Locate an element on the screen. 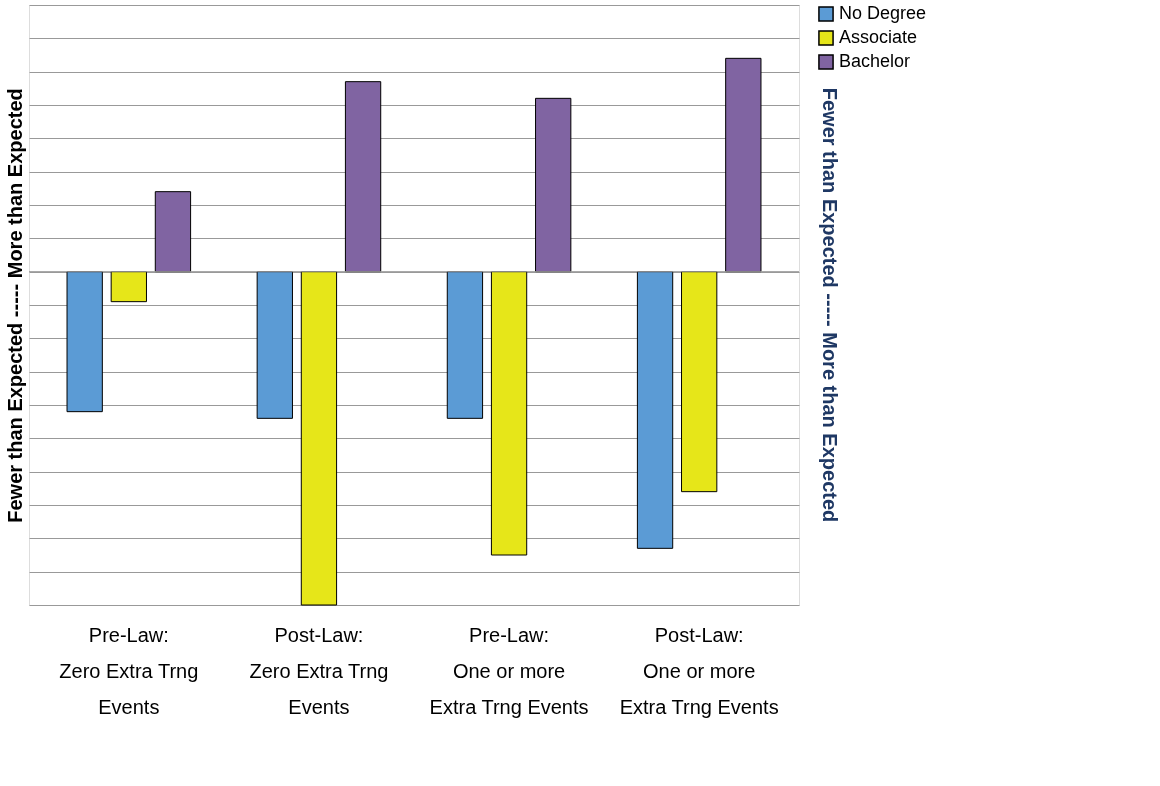 The height and width of the screenshot is (786, 1160). legend-label: Associate is located at coordinates (878, 37).